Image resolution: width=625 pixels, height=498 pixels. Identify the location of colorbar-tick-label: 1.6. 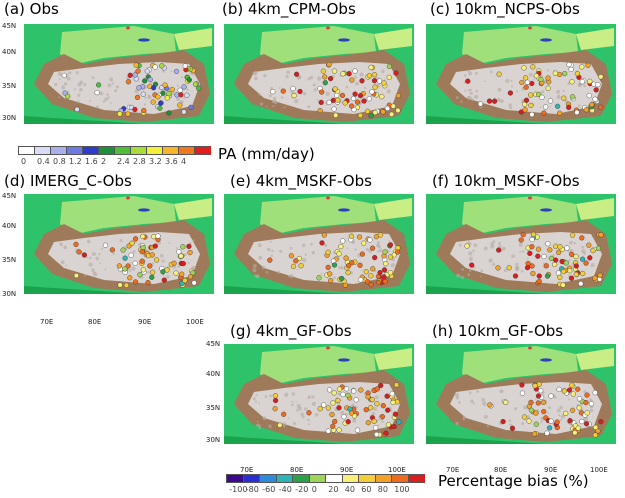
(91, 161).